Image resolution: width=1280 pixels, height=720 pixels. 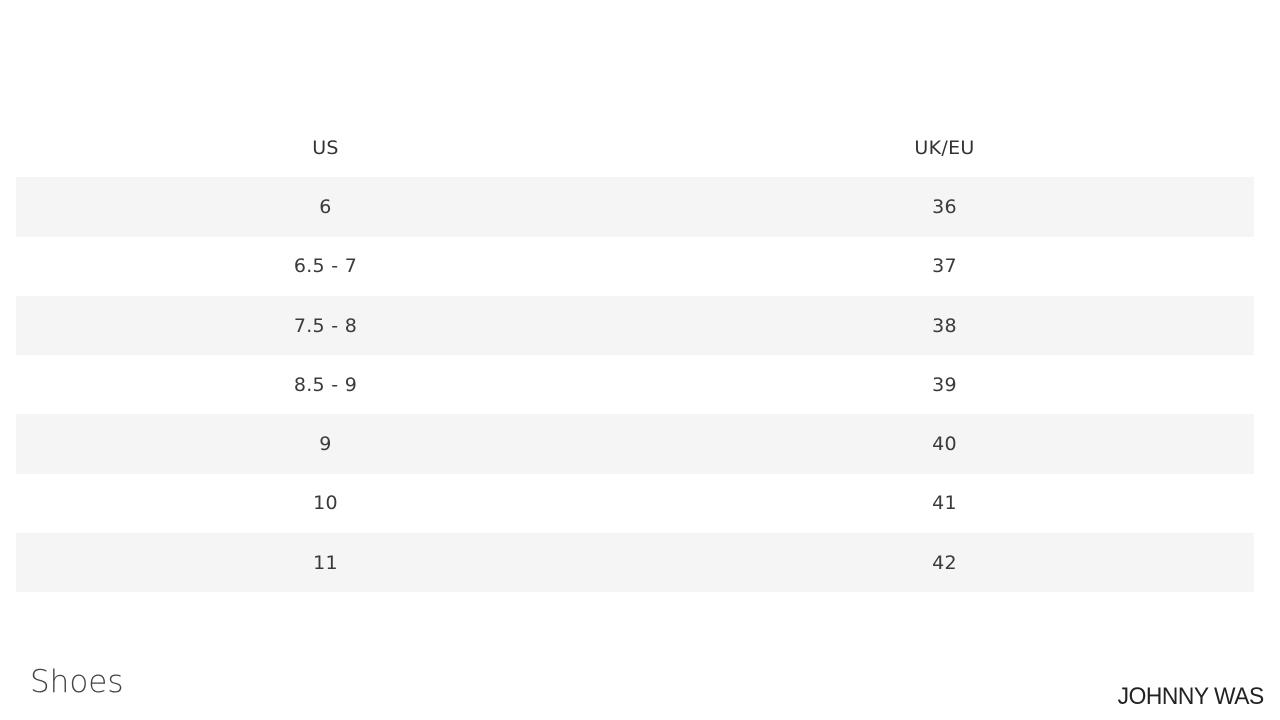 I want to click on table-row: 9 40, so click(x=635, y=444).